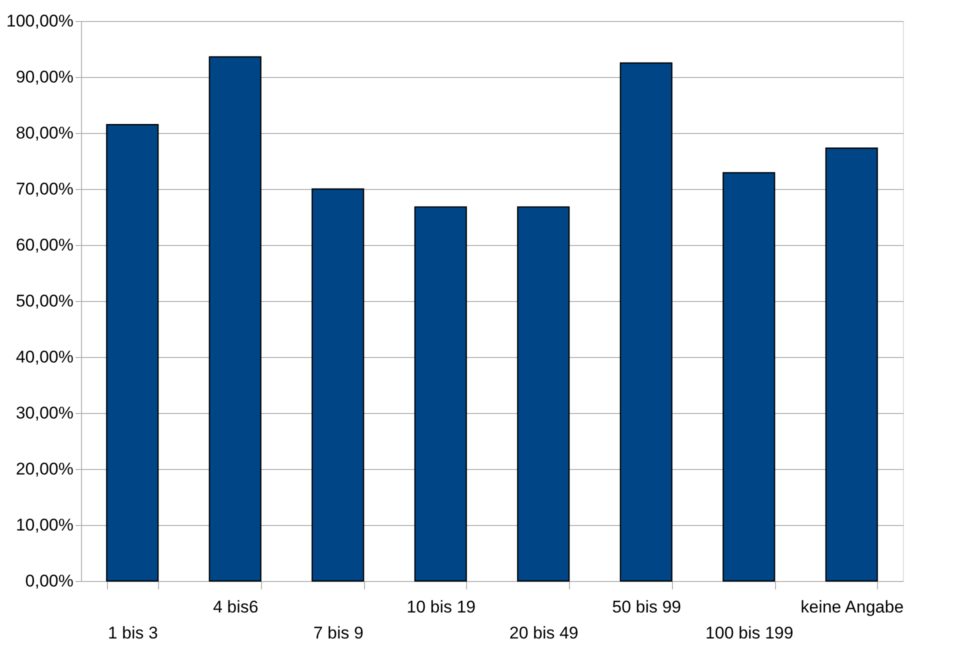  What do you see at coordinates (45, 301) in the screenshot?
I see `y-tick-label: 50,00%` at bounding box center [45, 301].